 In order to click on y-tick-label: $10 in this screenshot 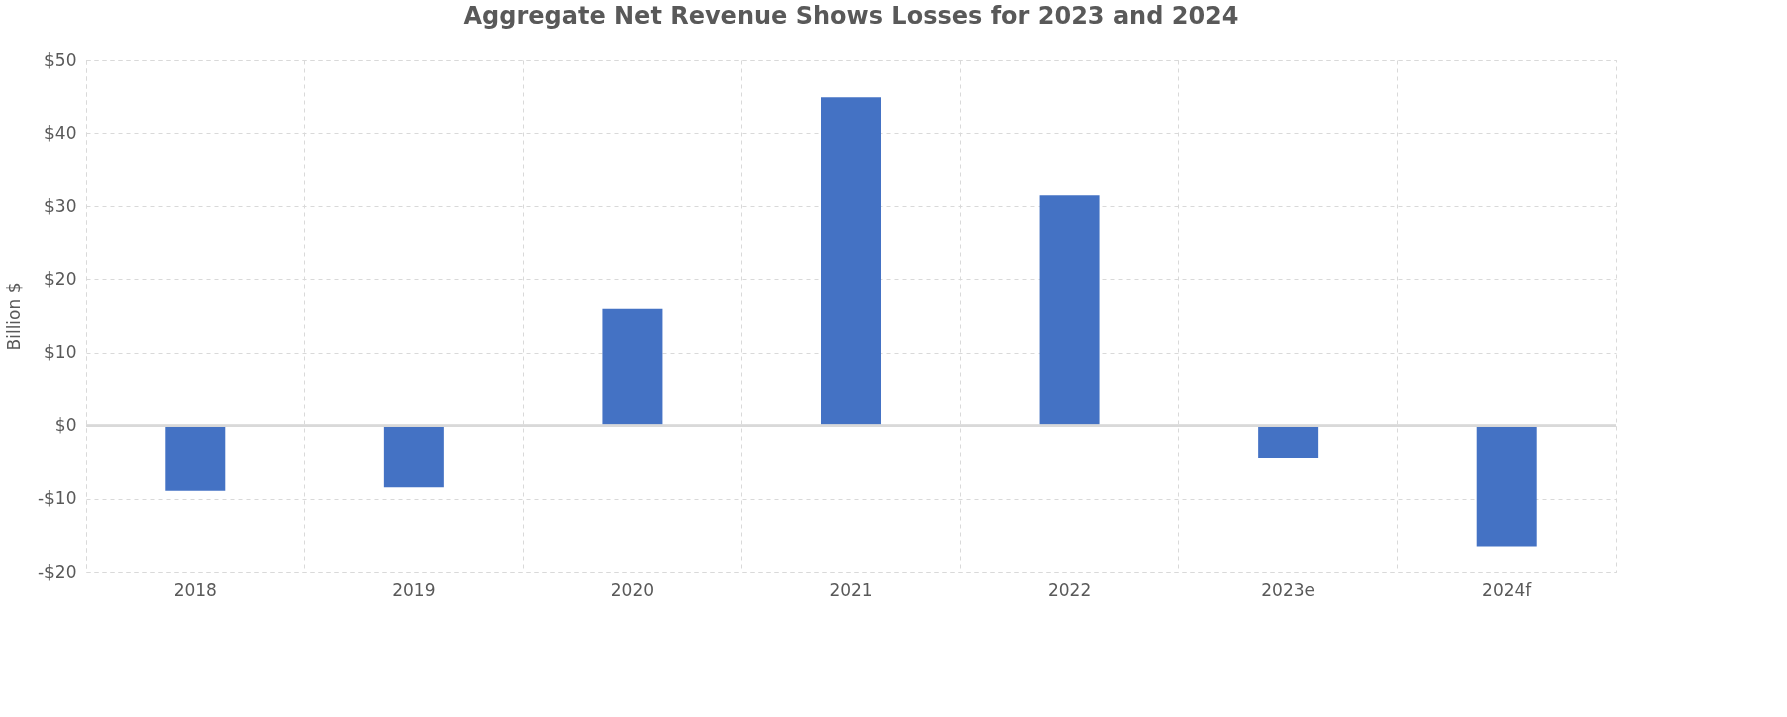, I will do `click(60, 352)`.